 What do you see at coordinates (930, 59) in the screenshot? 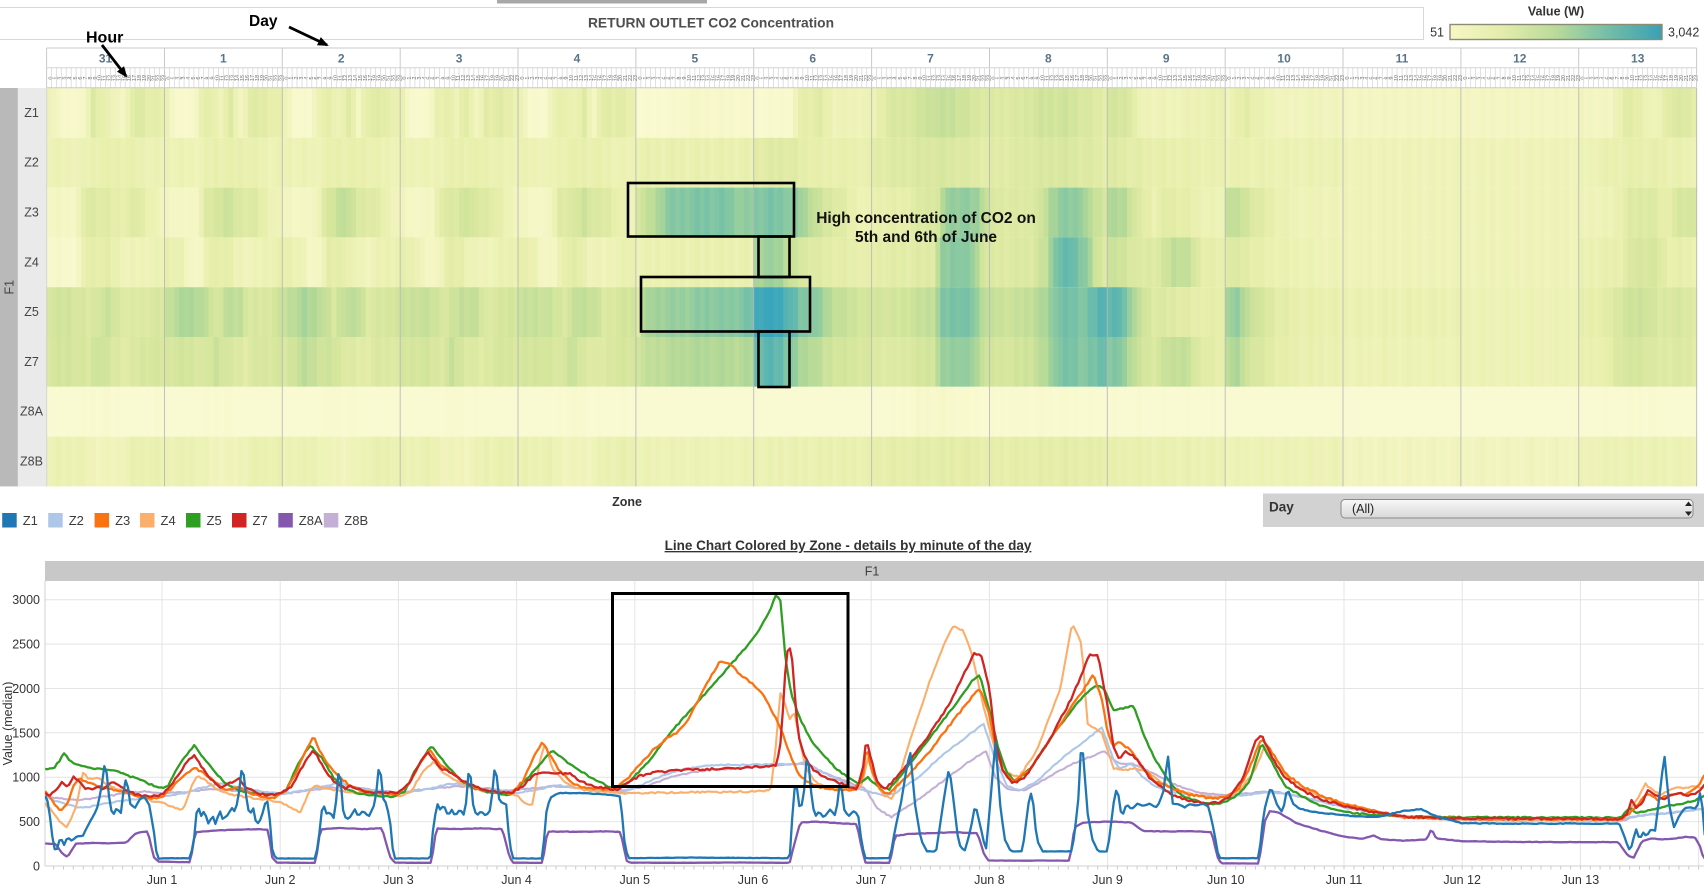
I see `svg-text: 7` at bounding box center [930, 59].